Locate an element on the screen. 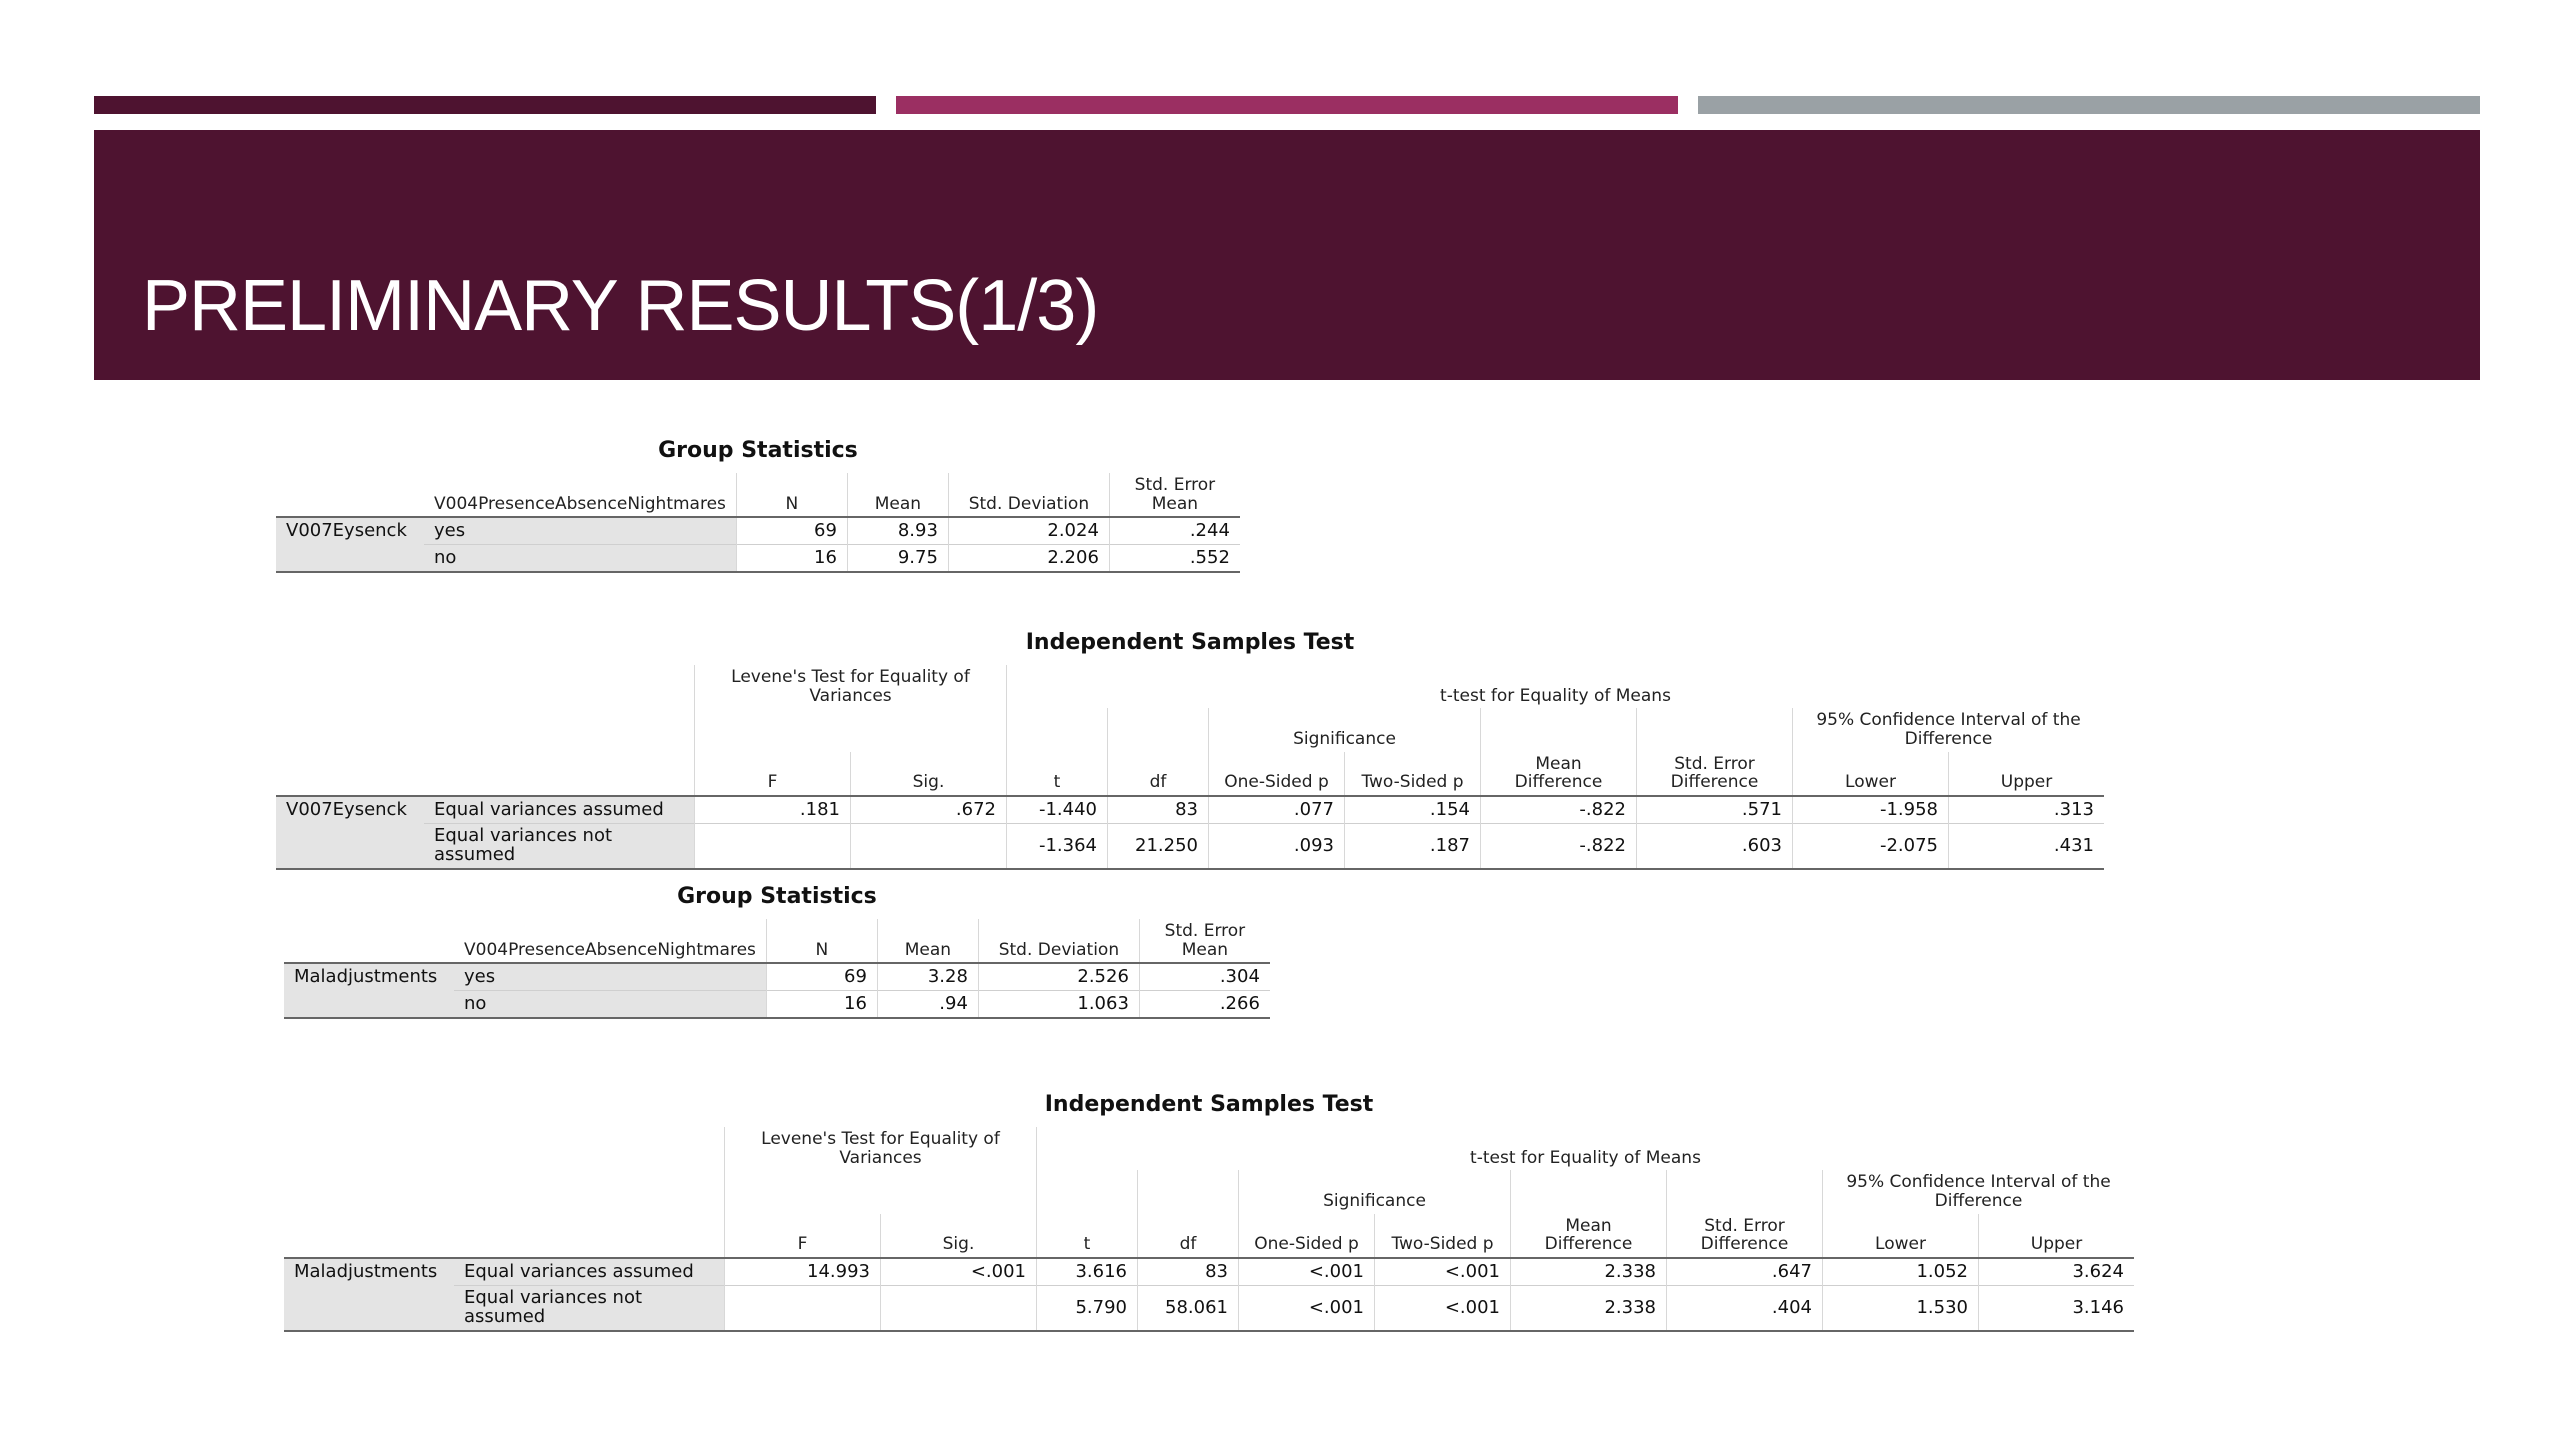 This screenshot has height=1440, width=2560. cell-sig: .672 is located at coordinates (928, 809).